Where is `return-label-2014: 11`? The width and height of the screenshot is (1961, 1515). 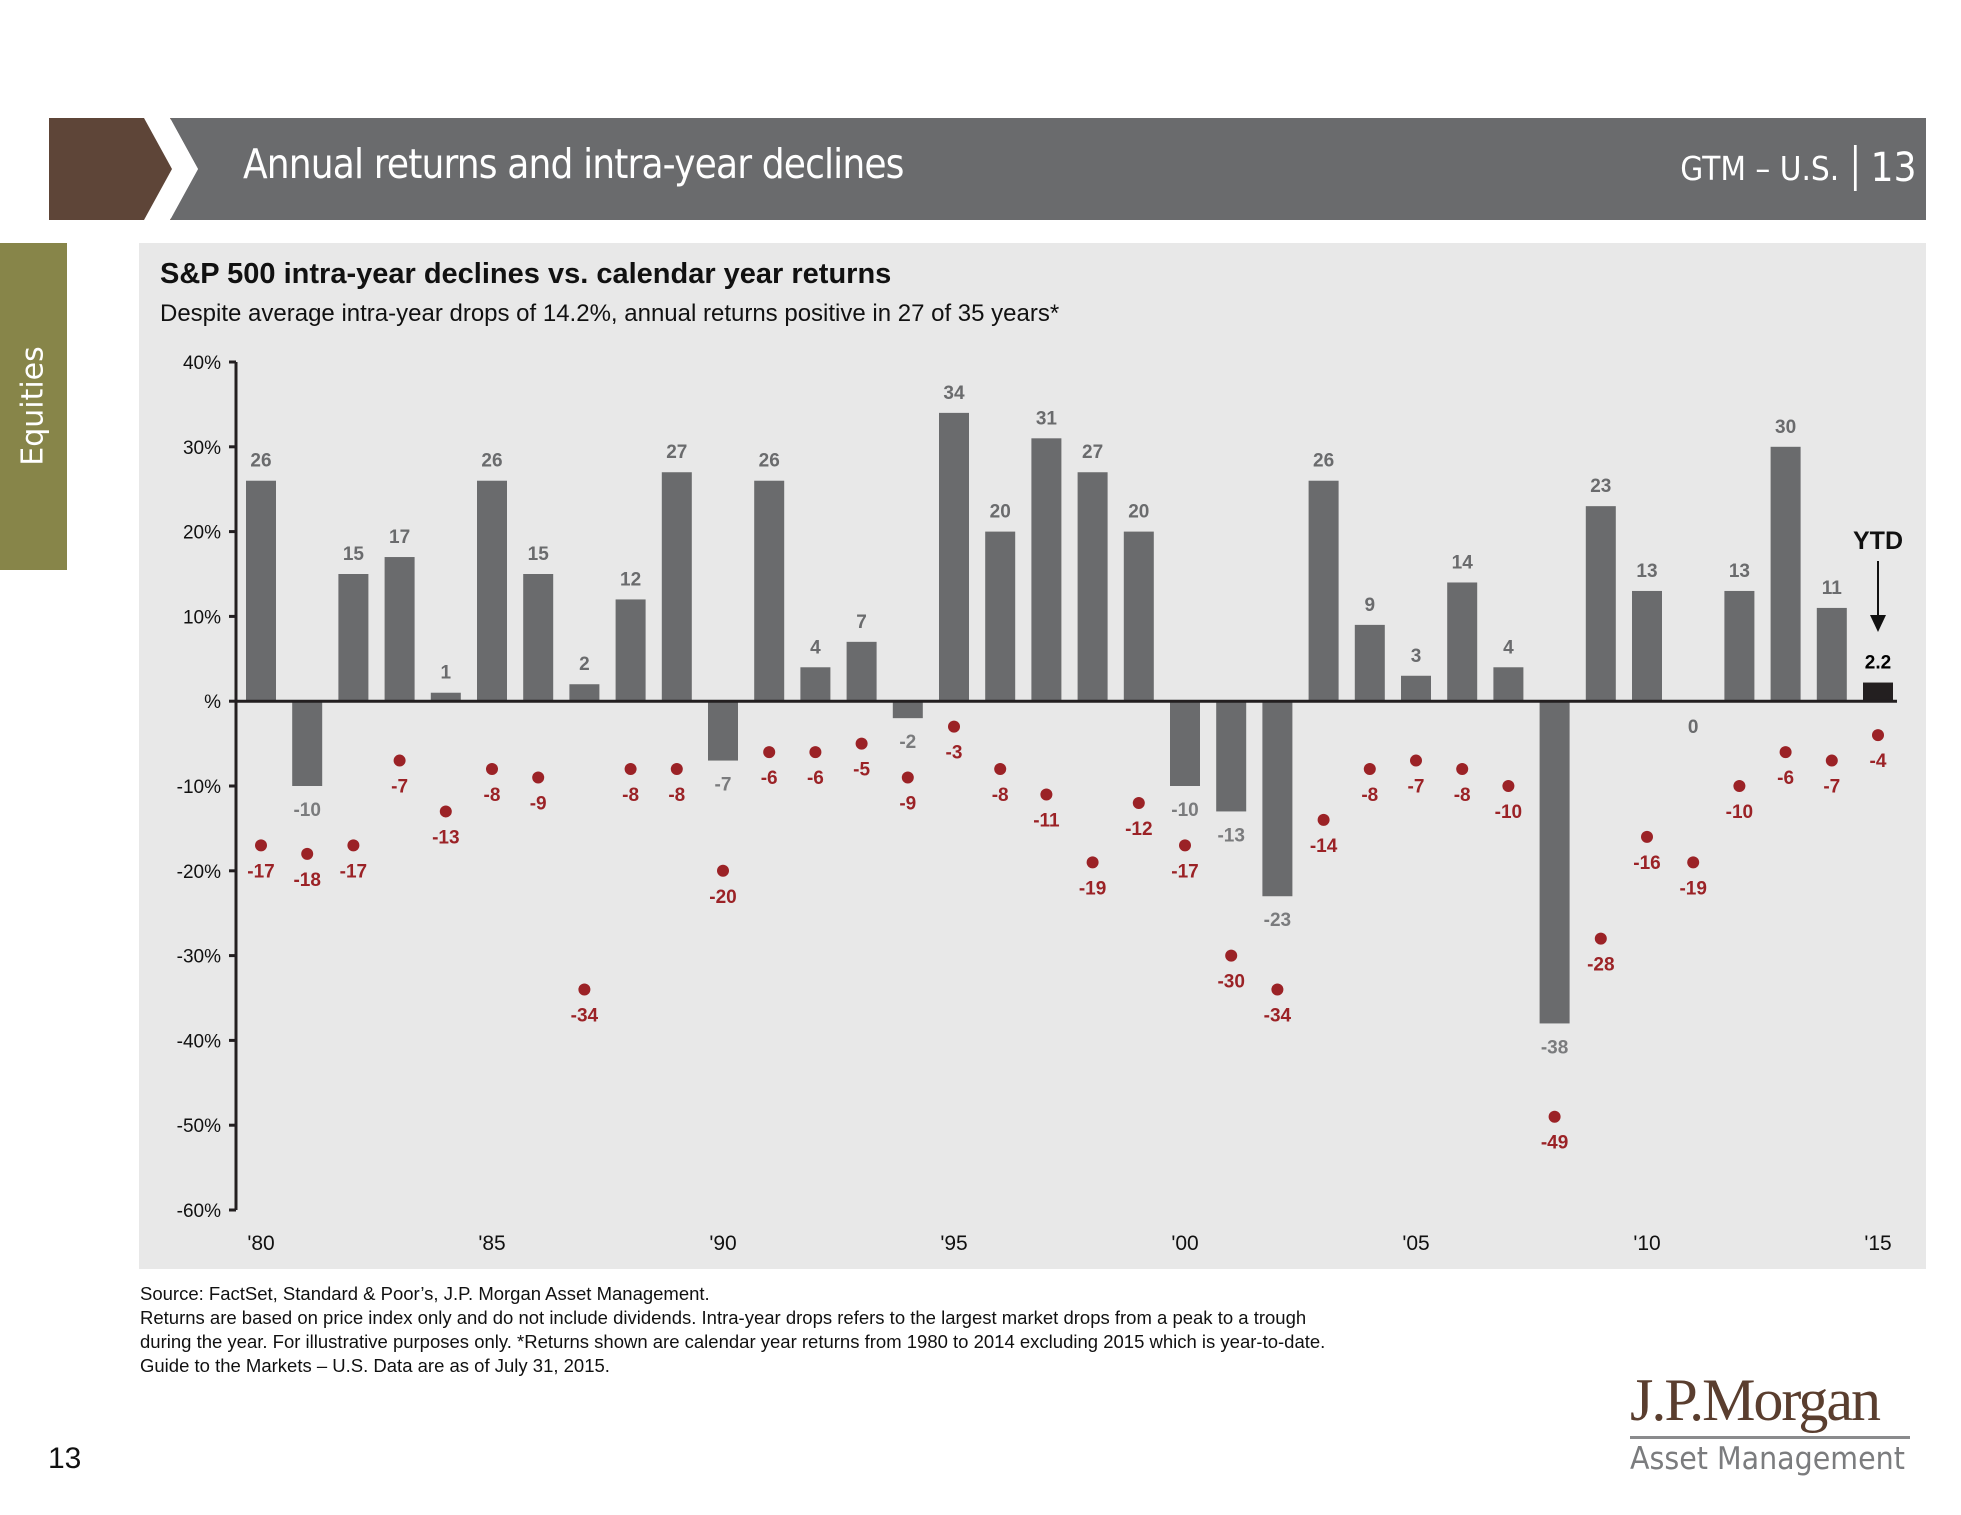
return-label-2014: 11 is located at coordinates (1832, 588).